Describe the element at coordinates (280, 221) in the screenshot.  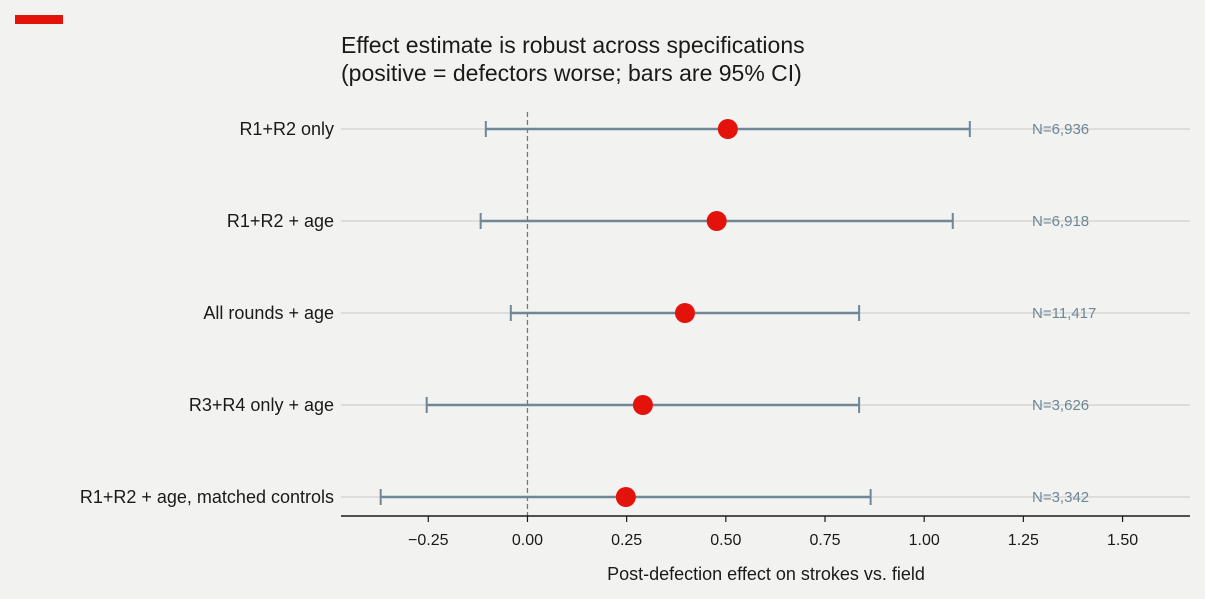
I see `row-label: R1+R2 + age` at that location.